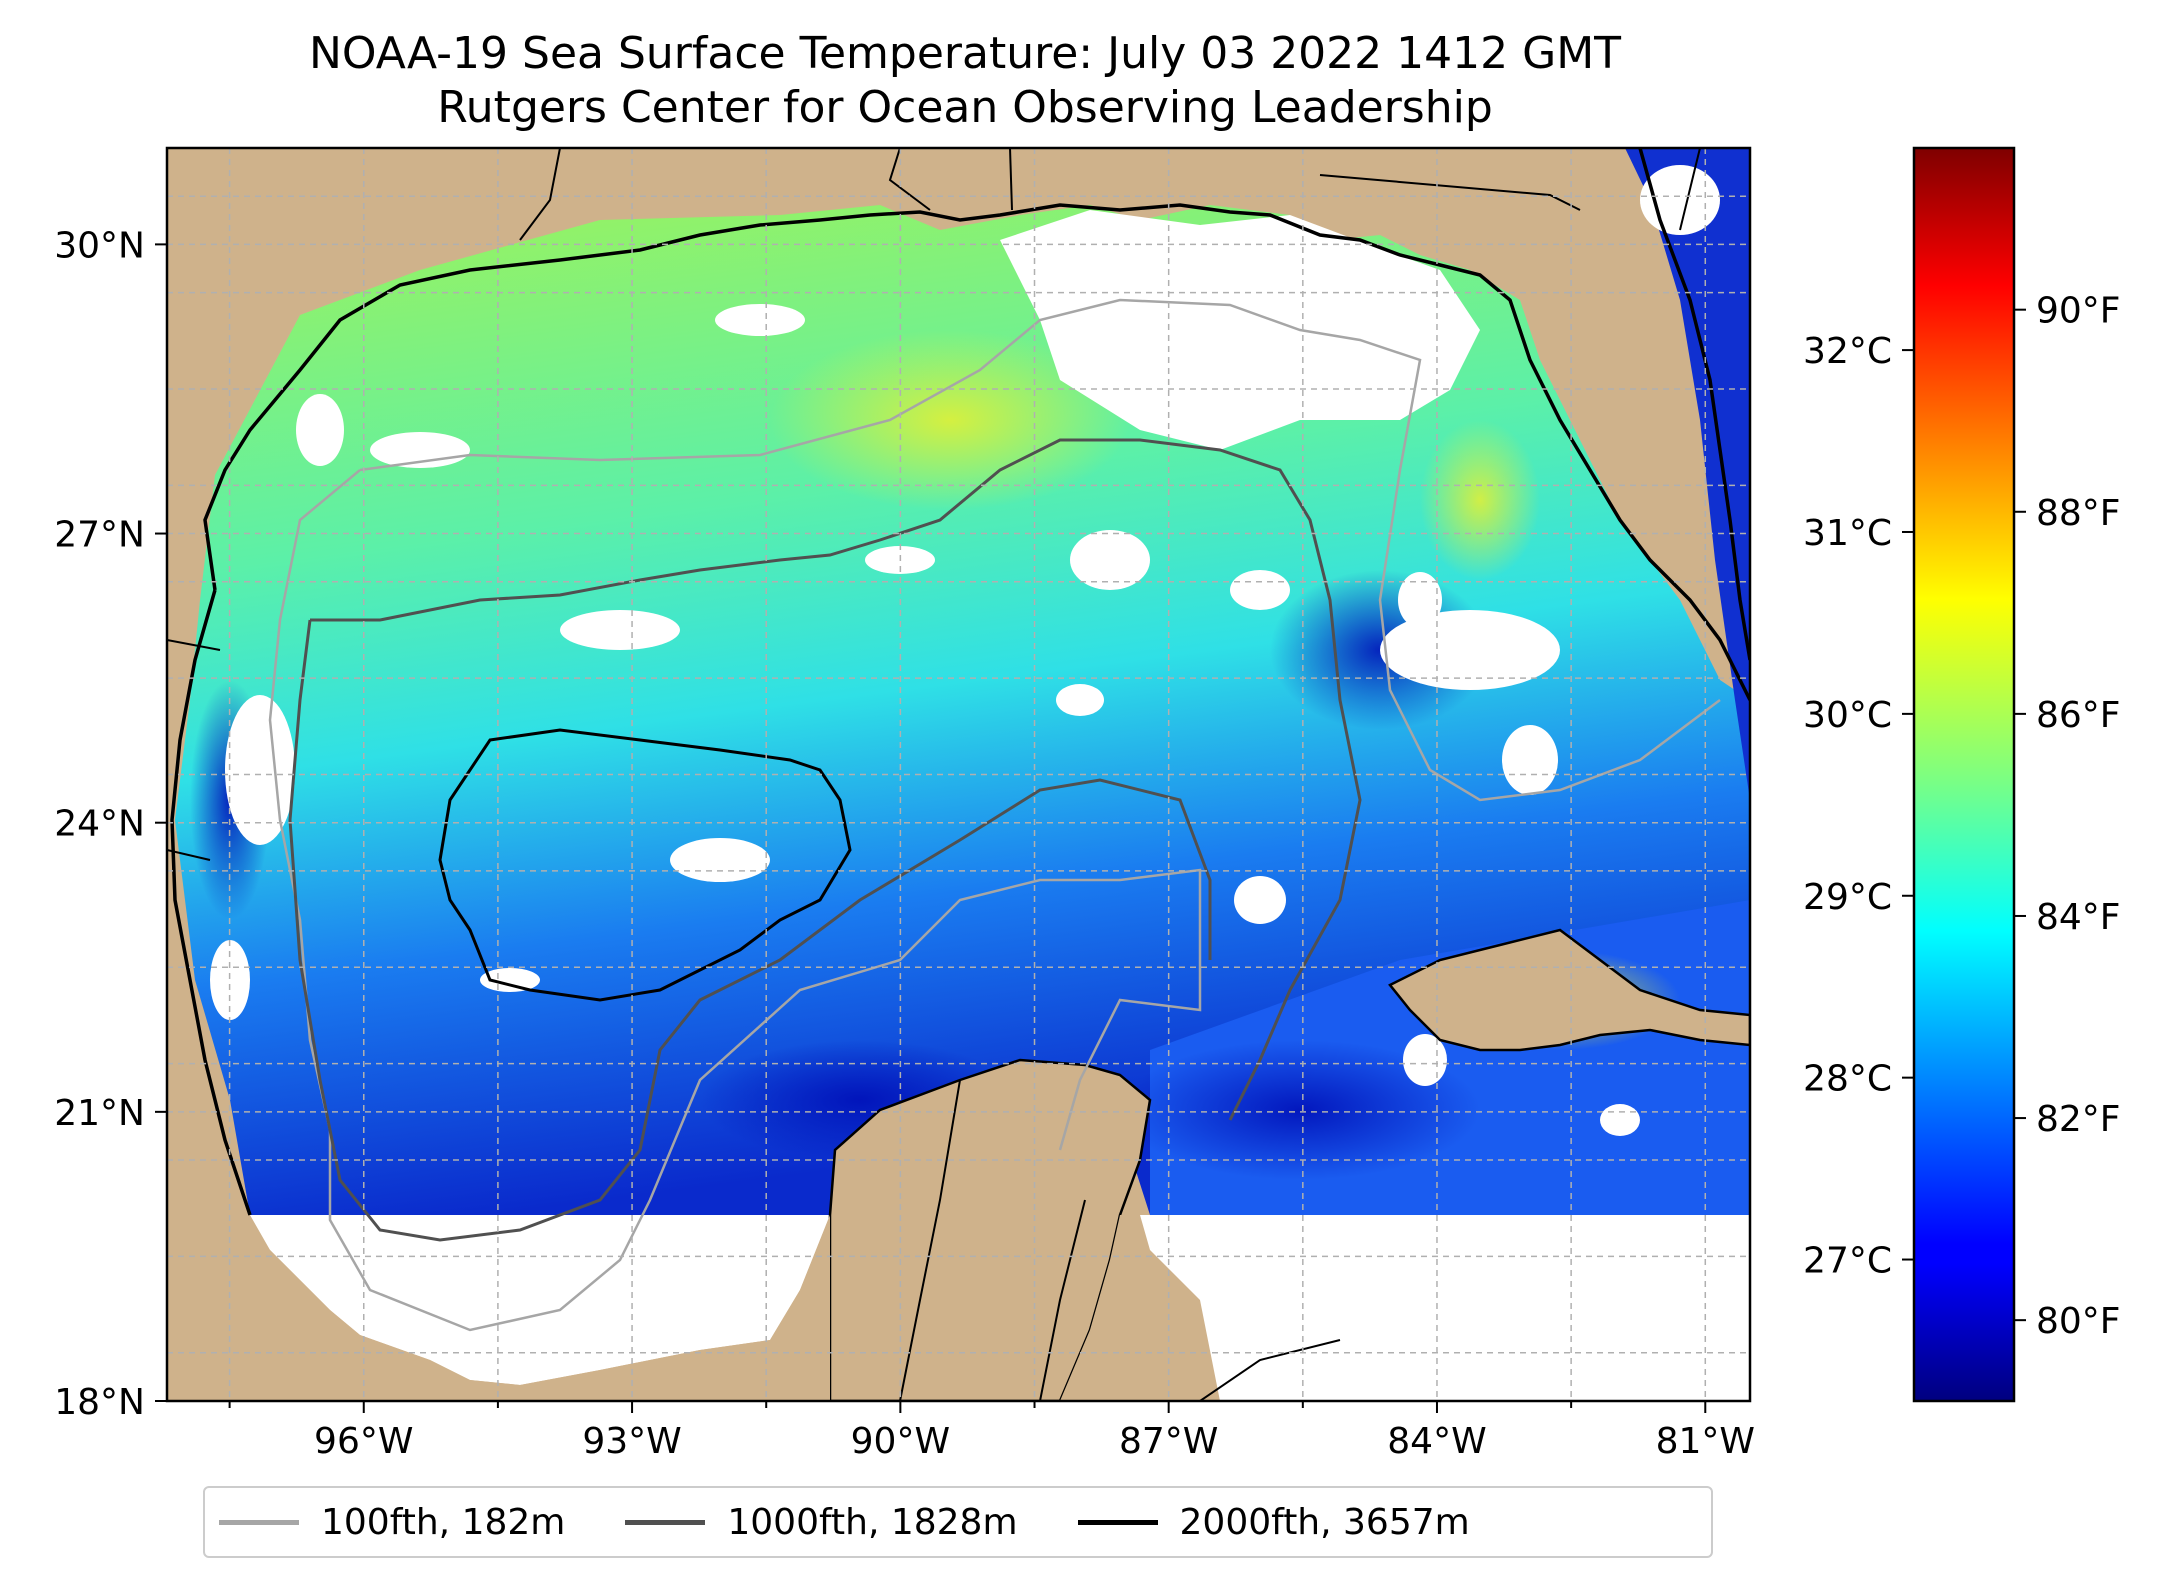  I want to click on colorbar-c-label: 31°C, so click(1847, 533).